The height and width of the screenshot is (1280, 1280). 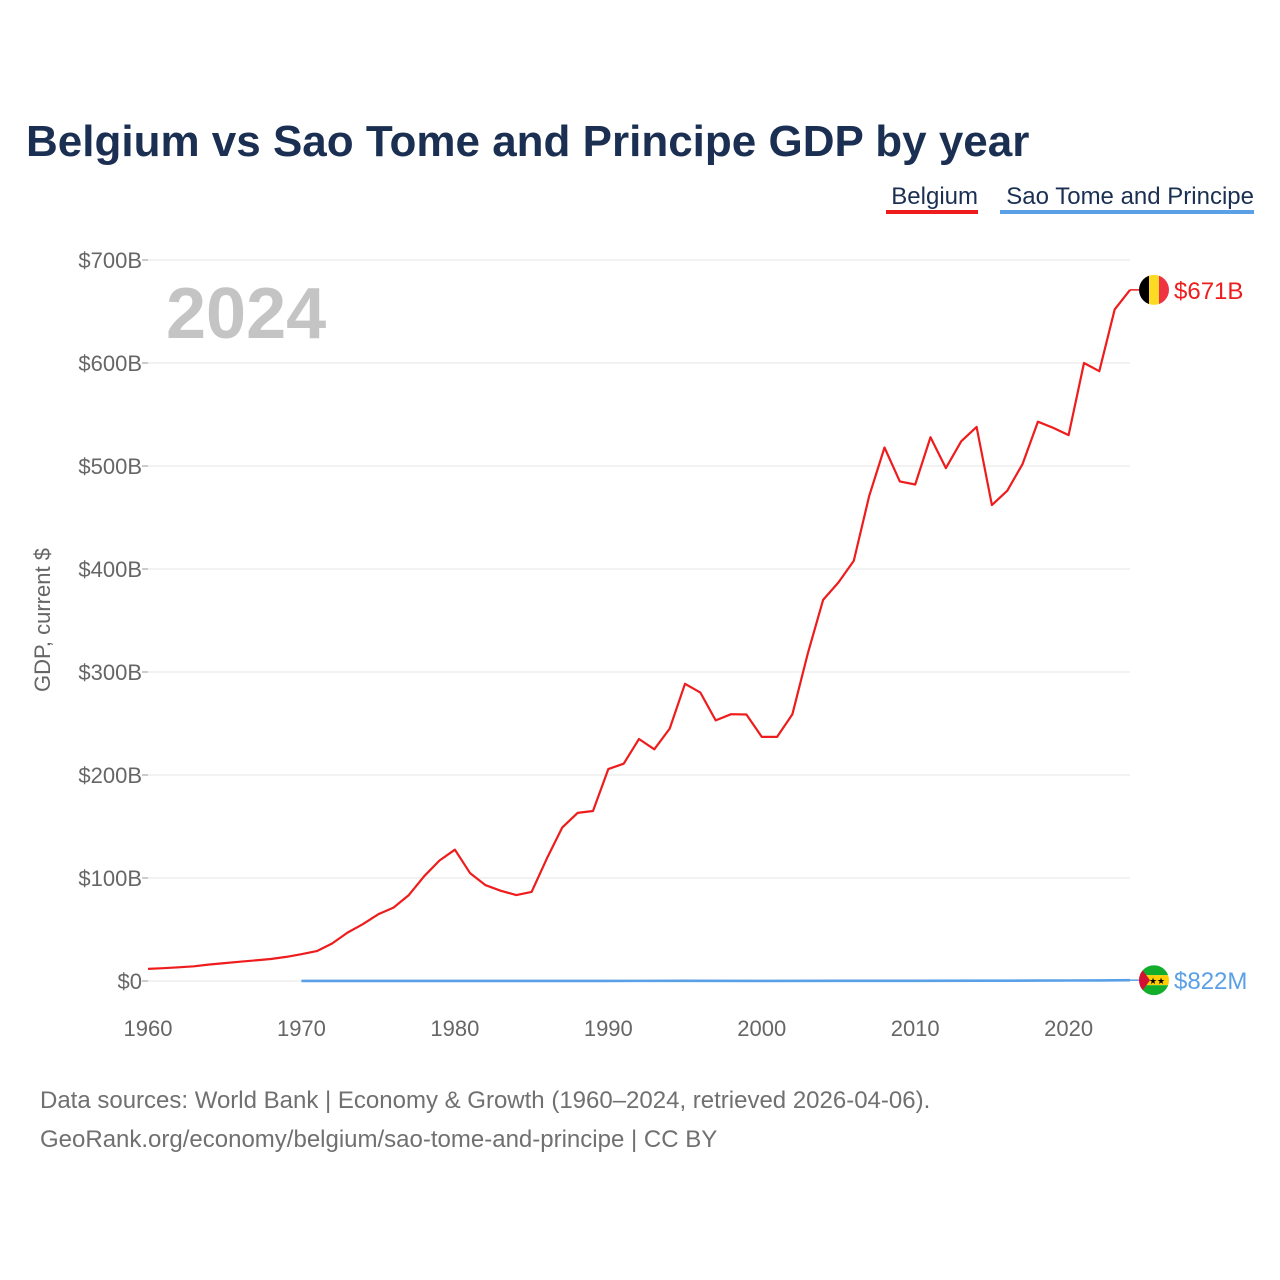 What do you see at coordinates (1208, 291) in the screenshot?
I see `end-label-belgium: $671B` at bounding box center [1208, 291].